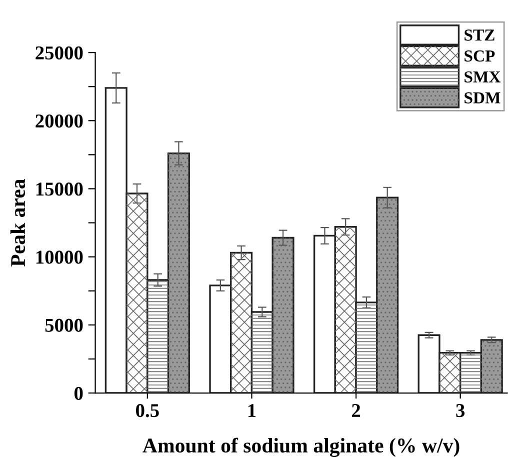  Describe the element at coordinates (479, 56) in the screenshot. I see `legend-label: SCP` at that location.